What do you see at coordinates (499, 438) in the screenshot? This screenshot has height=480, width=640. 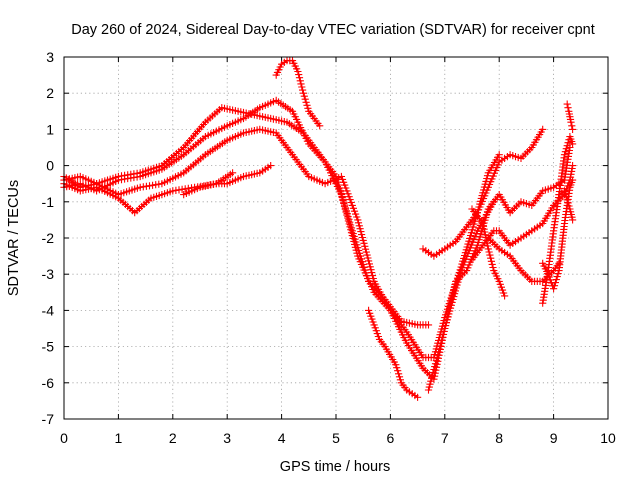 I see `x-tick-label: 8` at bounding box center [499, 438].